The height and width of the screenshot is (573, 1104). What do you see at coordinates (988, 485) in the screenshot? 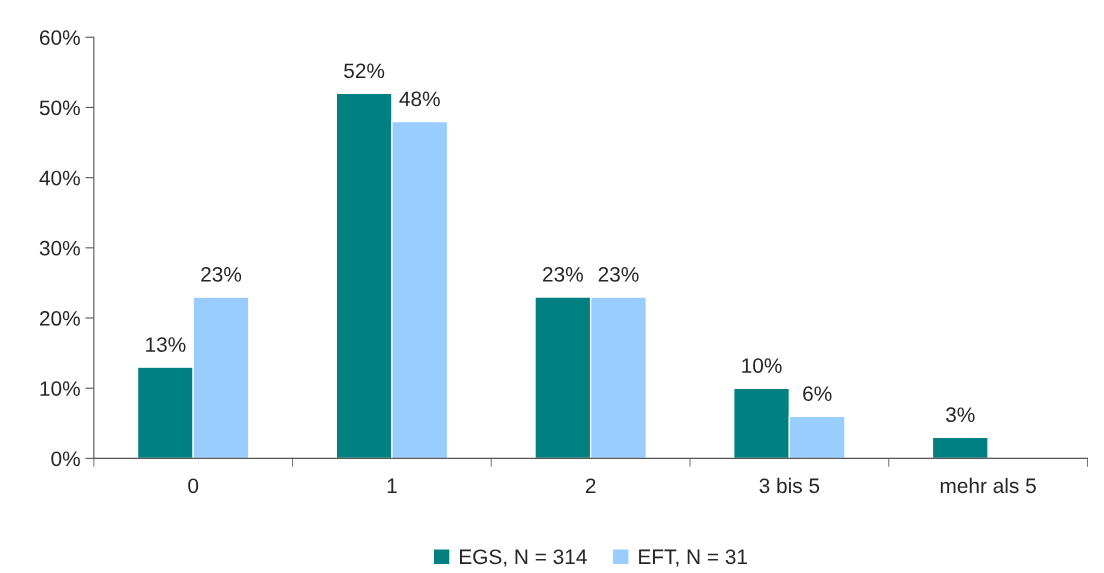
I see `x-tick-label: mehr als 5` at bounding box center [988, 485].